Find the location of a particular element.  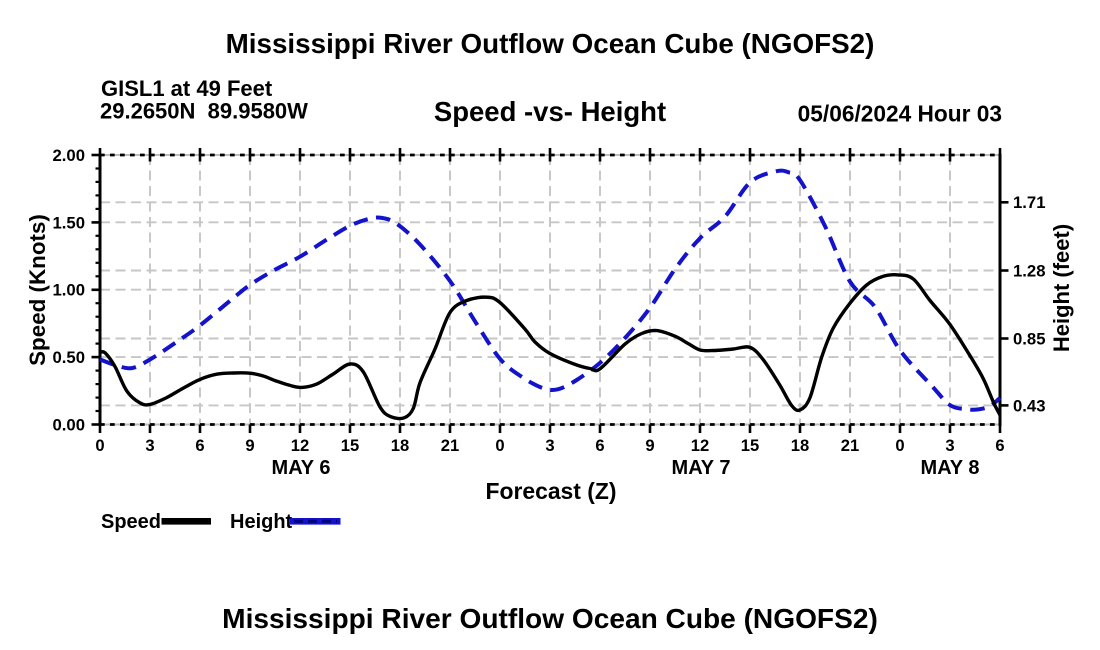

svg-text: Height (feet) is located at coordinates (1061, 288).